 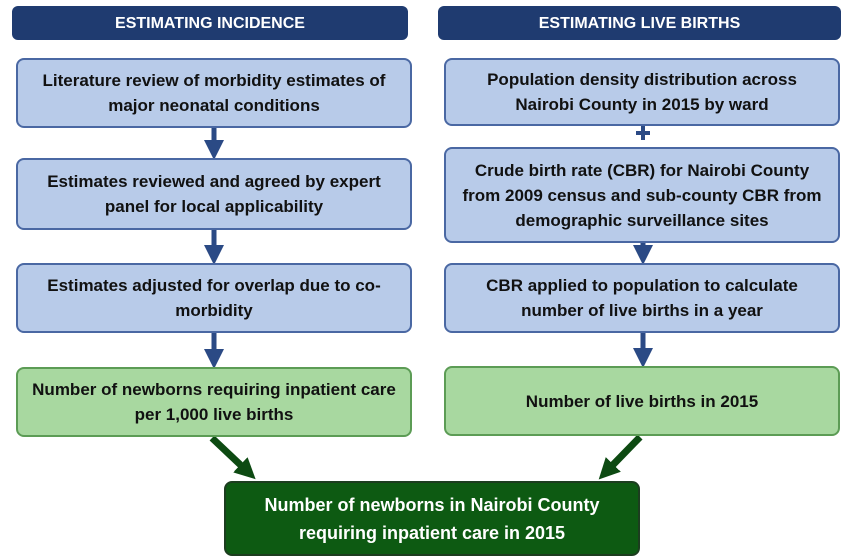 What do you see at coordinates (642, 401) in the screenshot?
I see `outcome-box: Number of live births in 2015` at bounding box center [642, 401].